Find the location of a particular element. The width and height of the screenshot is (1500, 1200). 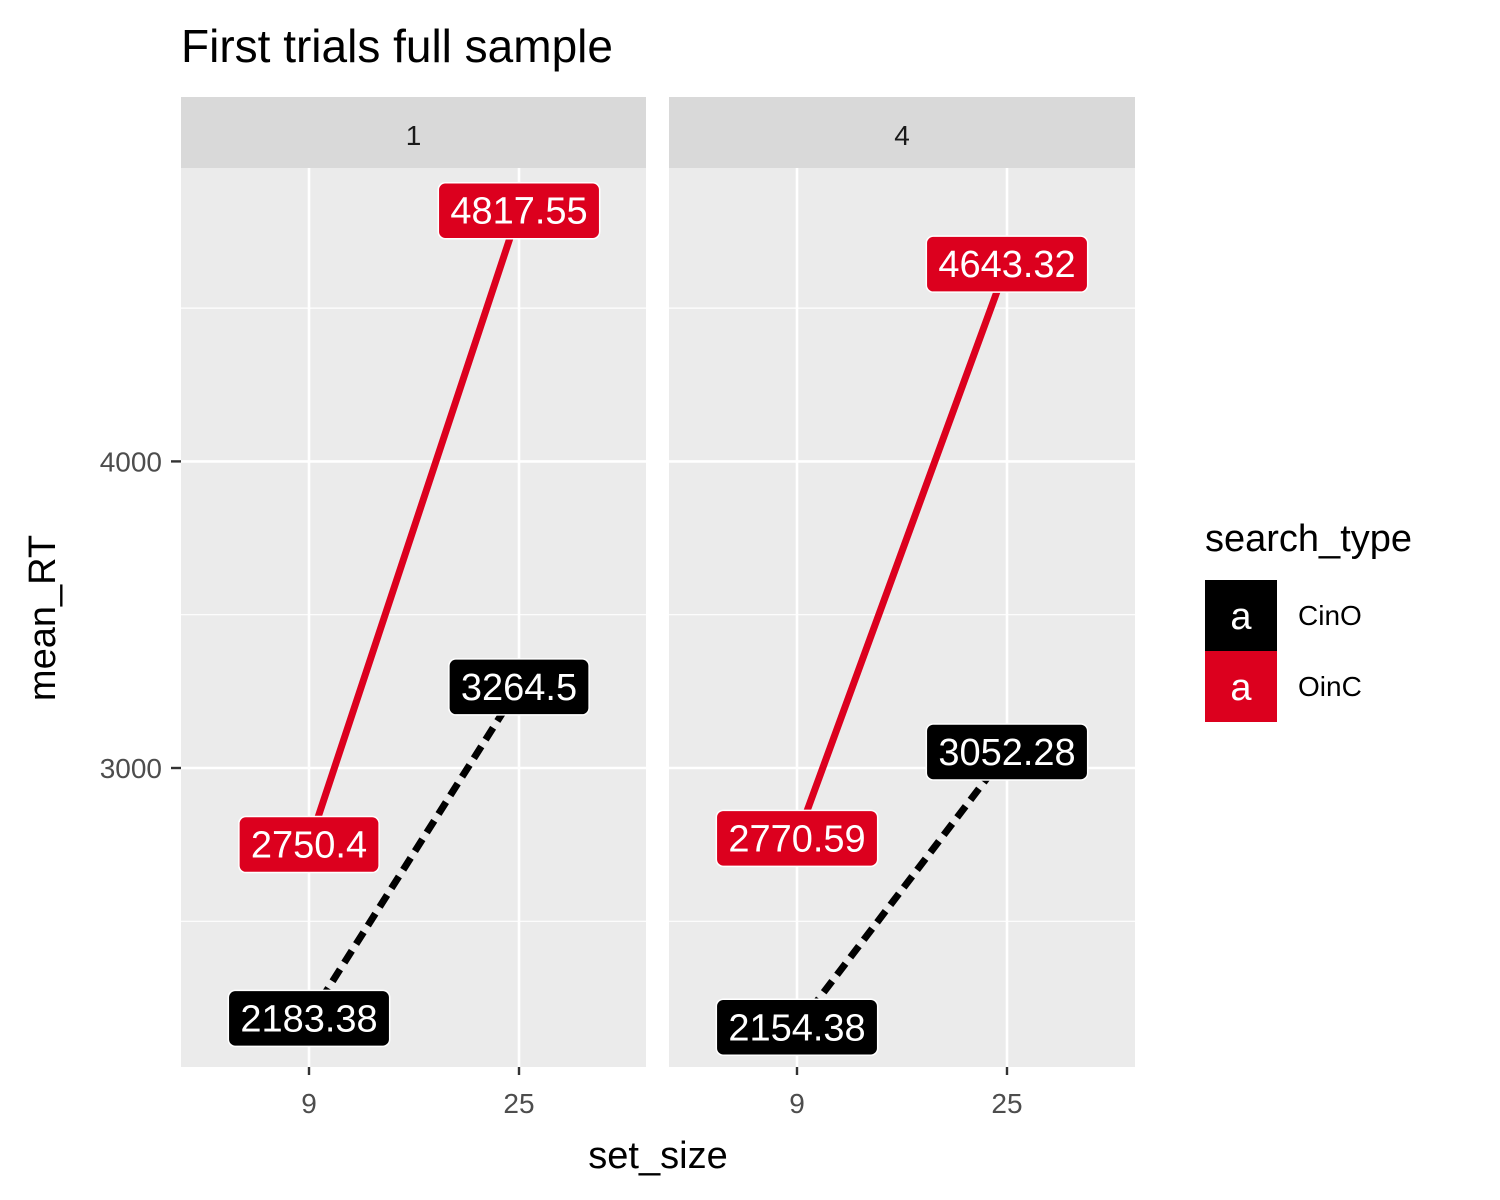

data-label-oinc: 4817.55 is located at coordinates (519, 210).